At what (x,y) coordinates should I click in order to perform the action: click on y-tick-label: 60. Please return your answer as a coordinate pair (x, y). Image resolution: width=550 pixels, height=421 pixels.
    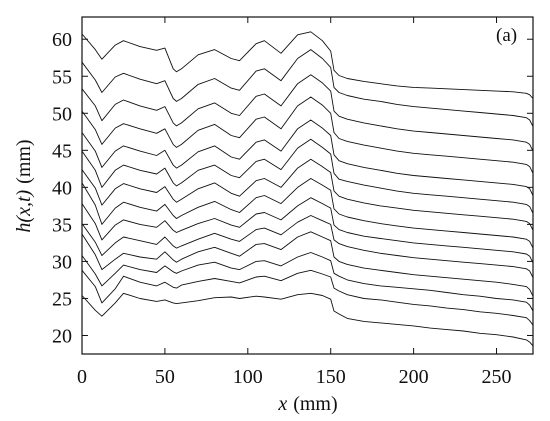
    Looking at the image, I should click on (62, 40).